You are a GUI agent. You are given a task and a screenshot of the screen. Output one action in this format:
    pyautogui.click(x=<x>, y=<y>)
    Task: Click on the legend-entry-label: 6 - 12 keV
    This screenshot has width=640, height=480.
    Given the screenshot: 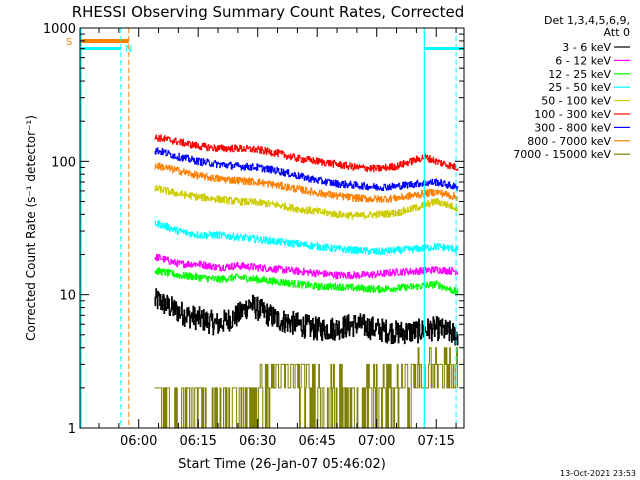 What is the action you would take?
    pyautogui.click(x=583, y=60)
    